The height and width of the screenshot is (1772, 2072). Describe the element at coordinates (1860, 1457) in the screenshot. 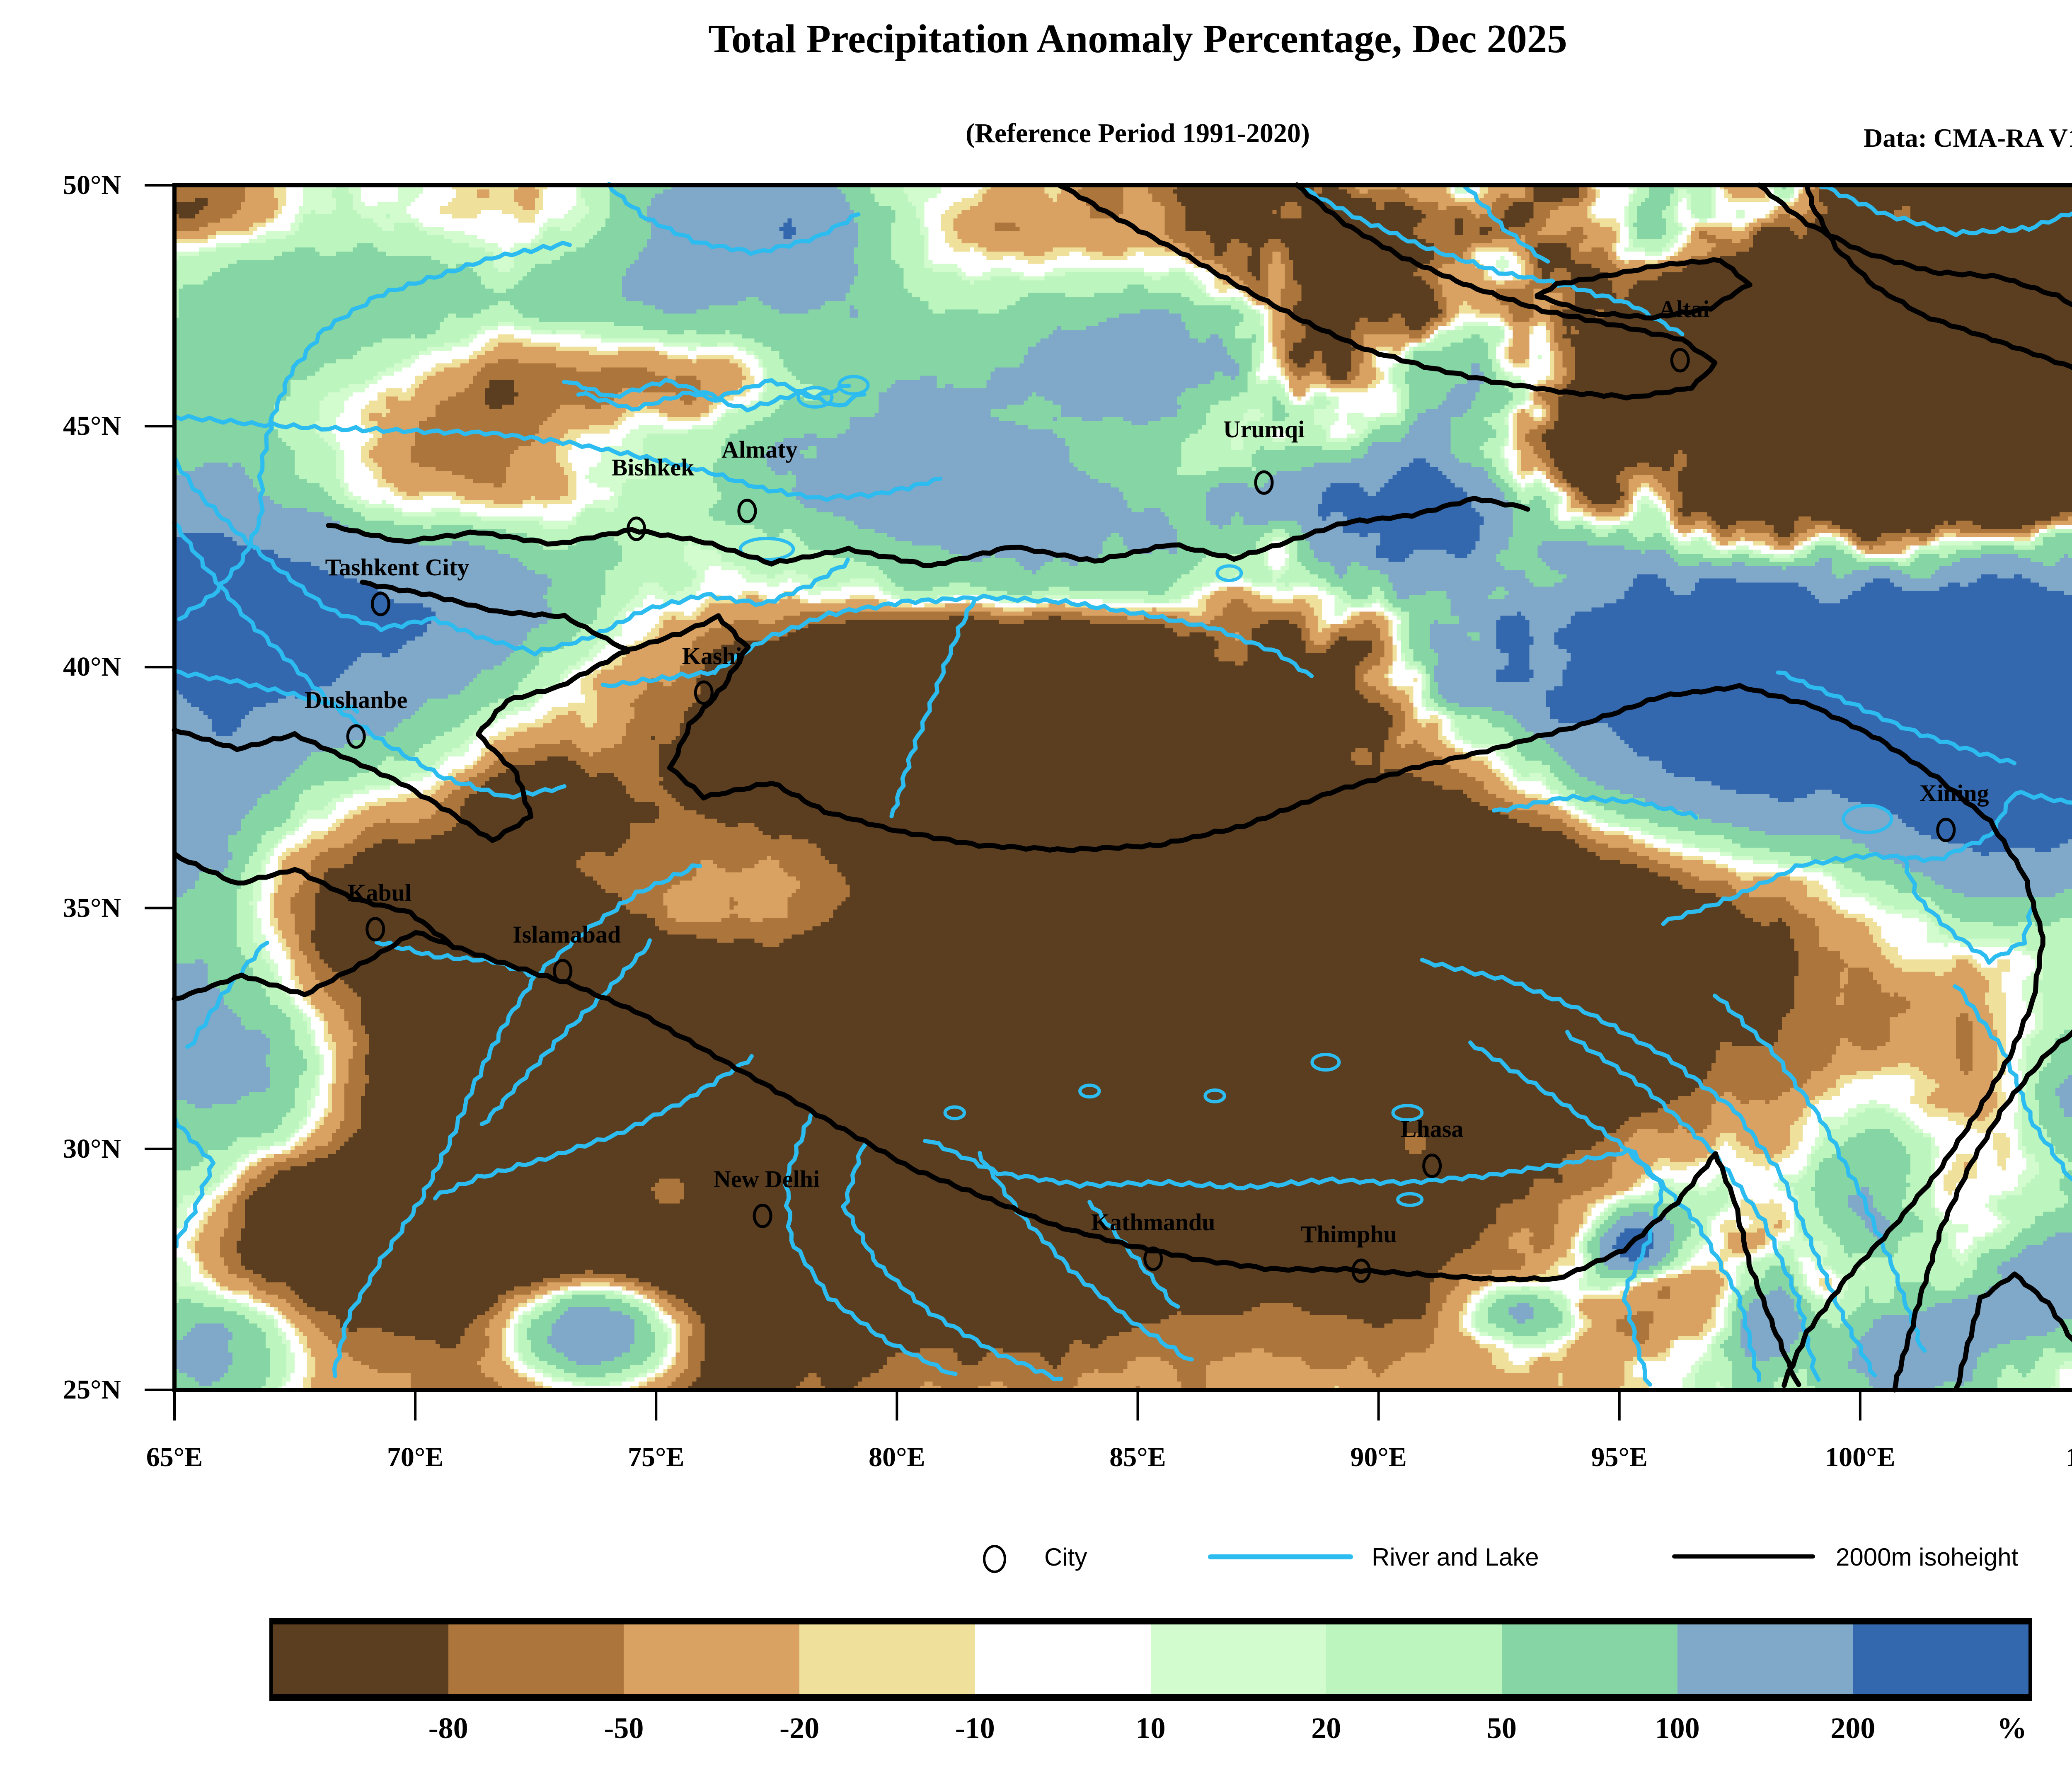

I see `lon-tick-label: 100°E` at that location.